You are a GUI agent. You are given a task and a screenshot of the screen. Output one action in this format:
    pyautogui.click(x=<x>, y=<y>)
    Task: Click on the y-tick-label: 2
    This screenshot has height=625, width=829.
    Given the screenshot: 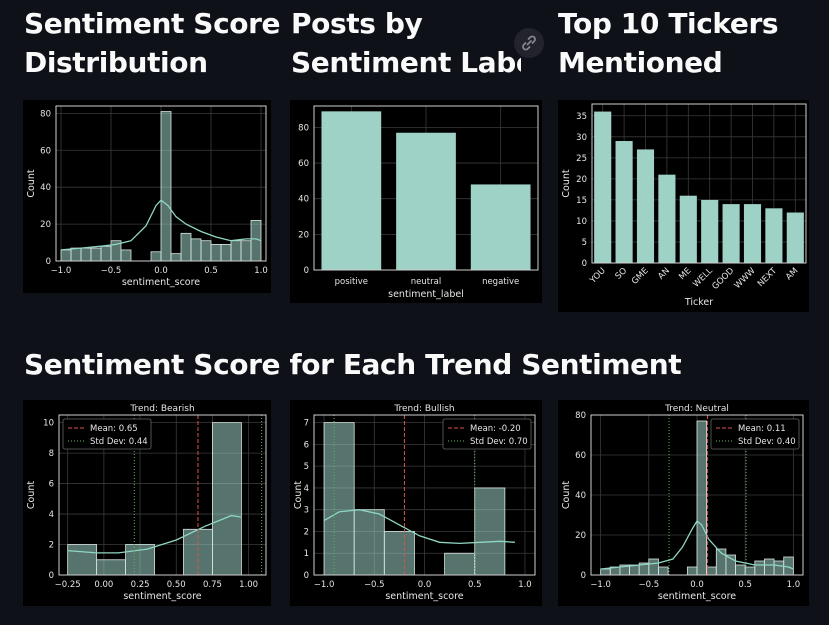 What is the action you would take?
    pyautogui.click(x=51, y=546)
    